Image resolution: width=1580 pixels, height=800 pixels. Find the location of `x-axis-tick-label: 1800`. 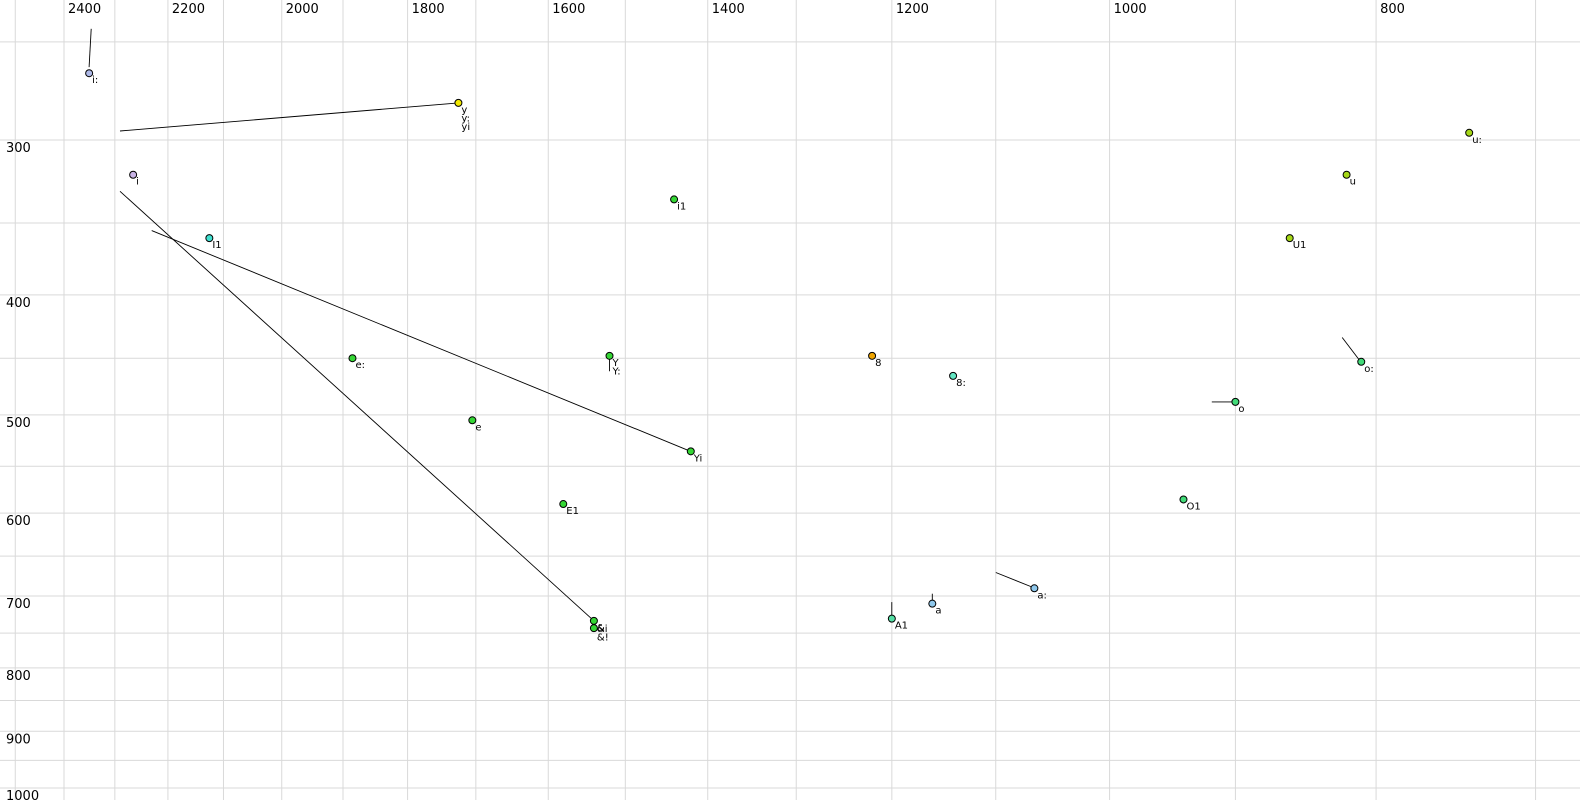

x-axis-tick-label: 1800 is located at coordinates (428, 9).